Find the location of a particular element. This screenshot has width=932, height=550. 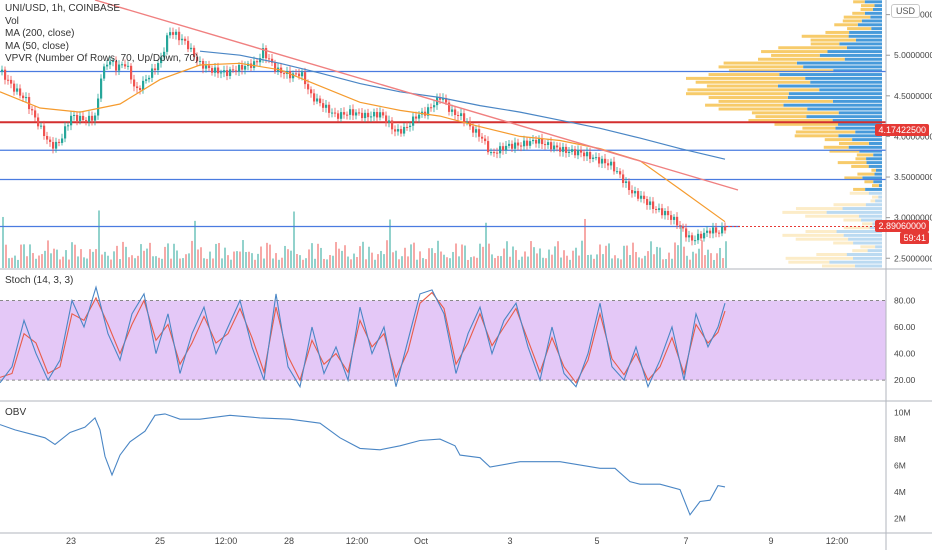

legend-ma50: MA (50, close) is located at coordinates (37, 46).